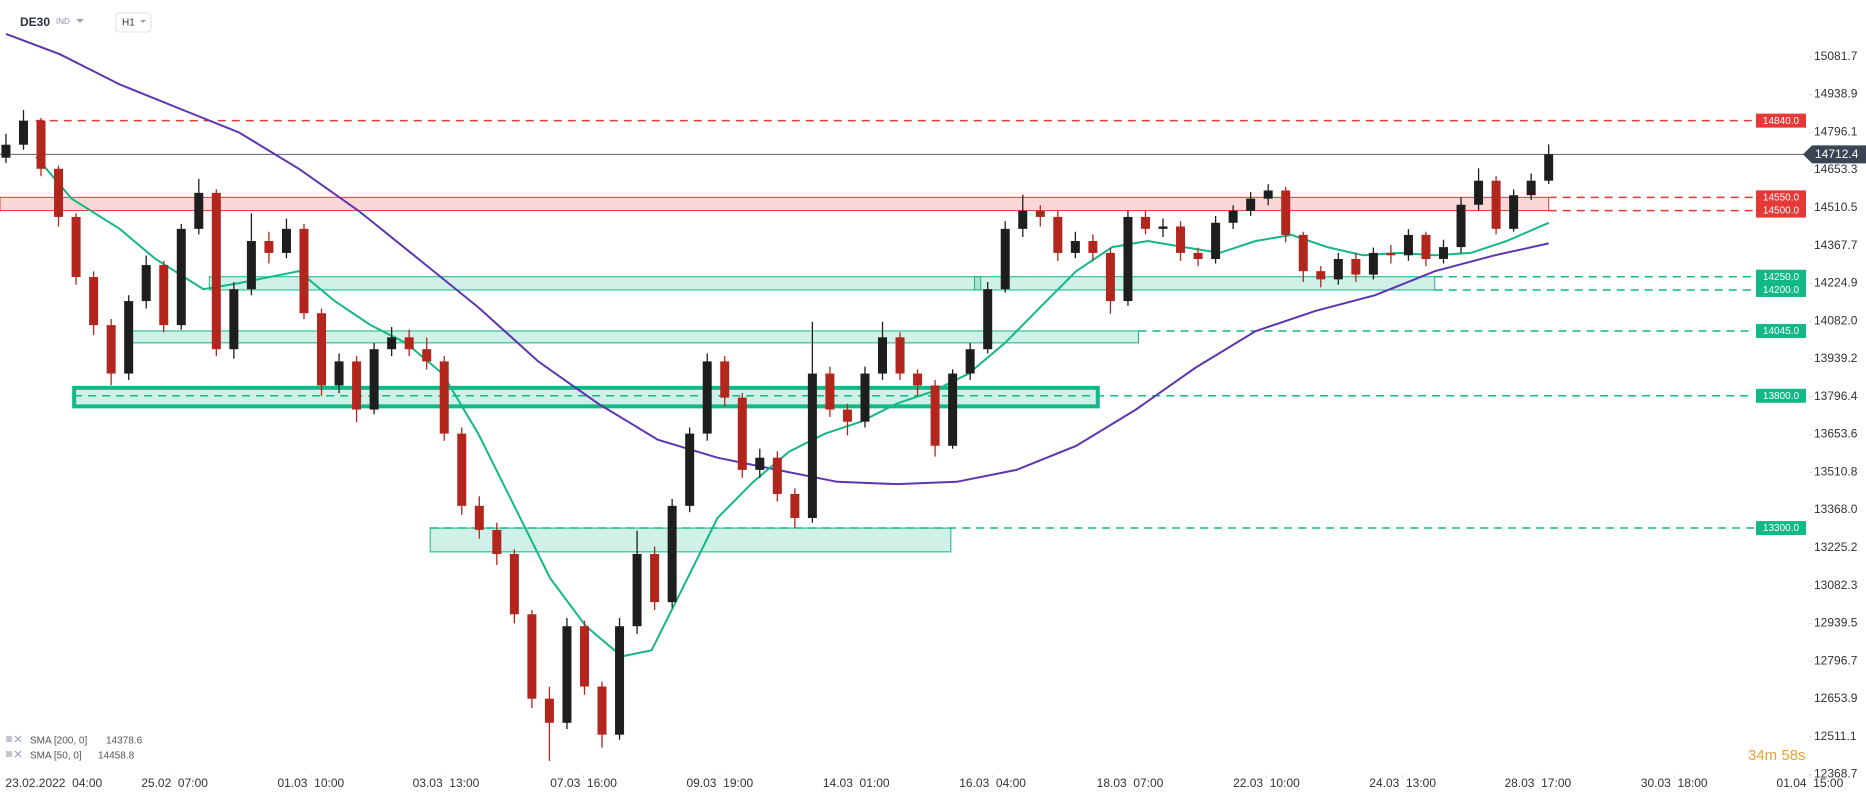  Describe the element at coordinates (1781, 211) in the screenshot. I see `level-label: 14500.0` at that location.